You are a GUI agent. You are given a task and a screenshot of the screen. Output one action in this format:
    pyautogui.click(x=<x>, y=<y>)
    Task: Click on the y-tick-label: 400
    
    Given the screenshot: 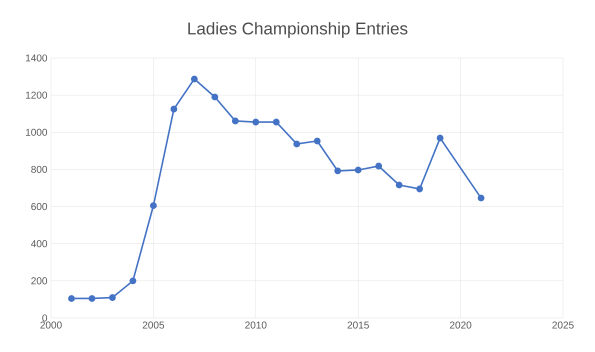 What is the action you would take?
    pyautogui.click(x=39, y=244)
    